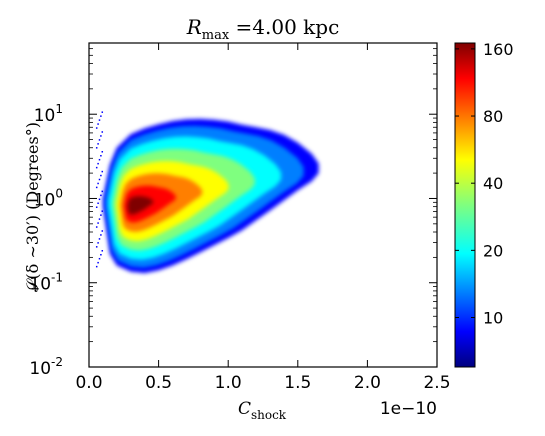 This screenshot has height=436, width=545. Describe the element at coordinates (228, 383) in the screenshot. I see `x-tick-label: 1.0` at that location.